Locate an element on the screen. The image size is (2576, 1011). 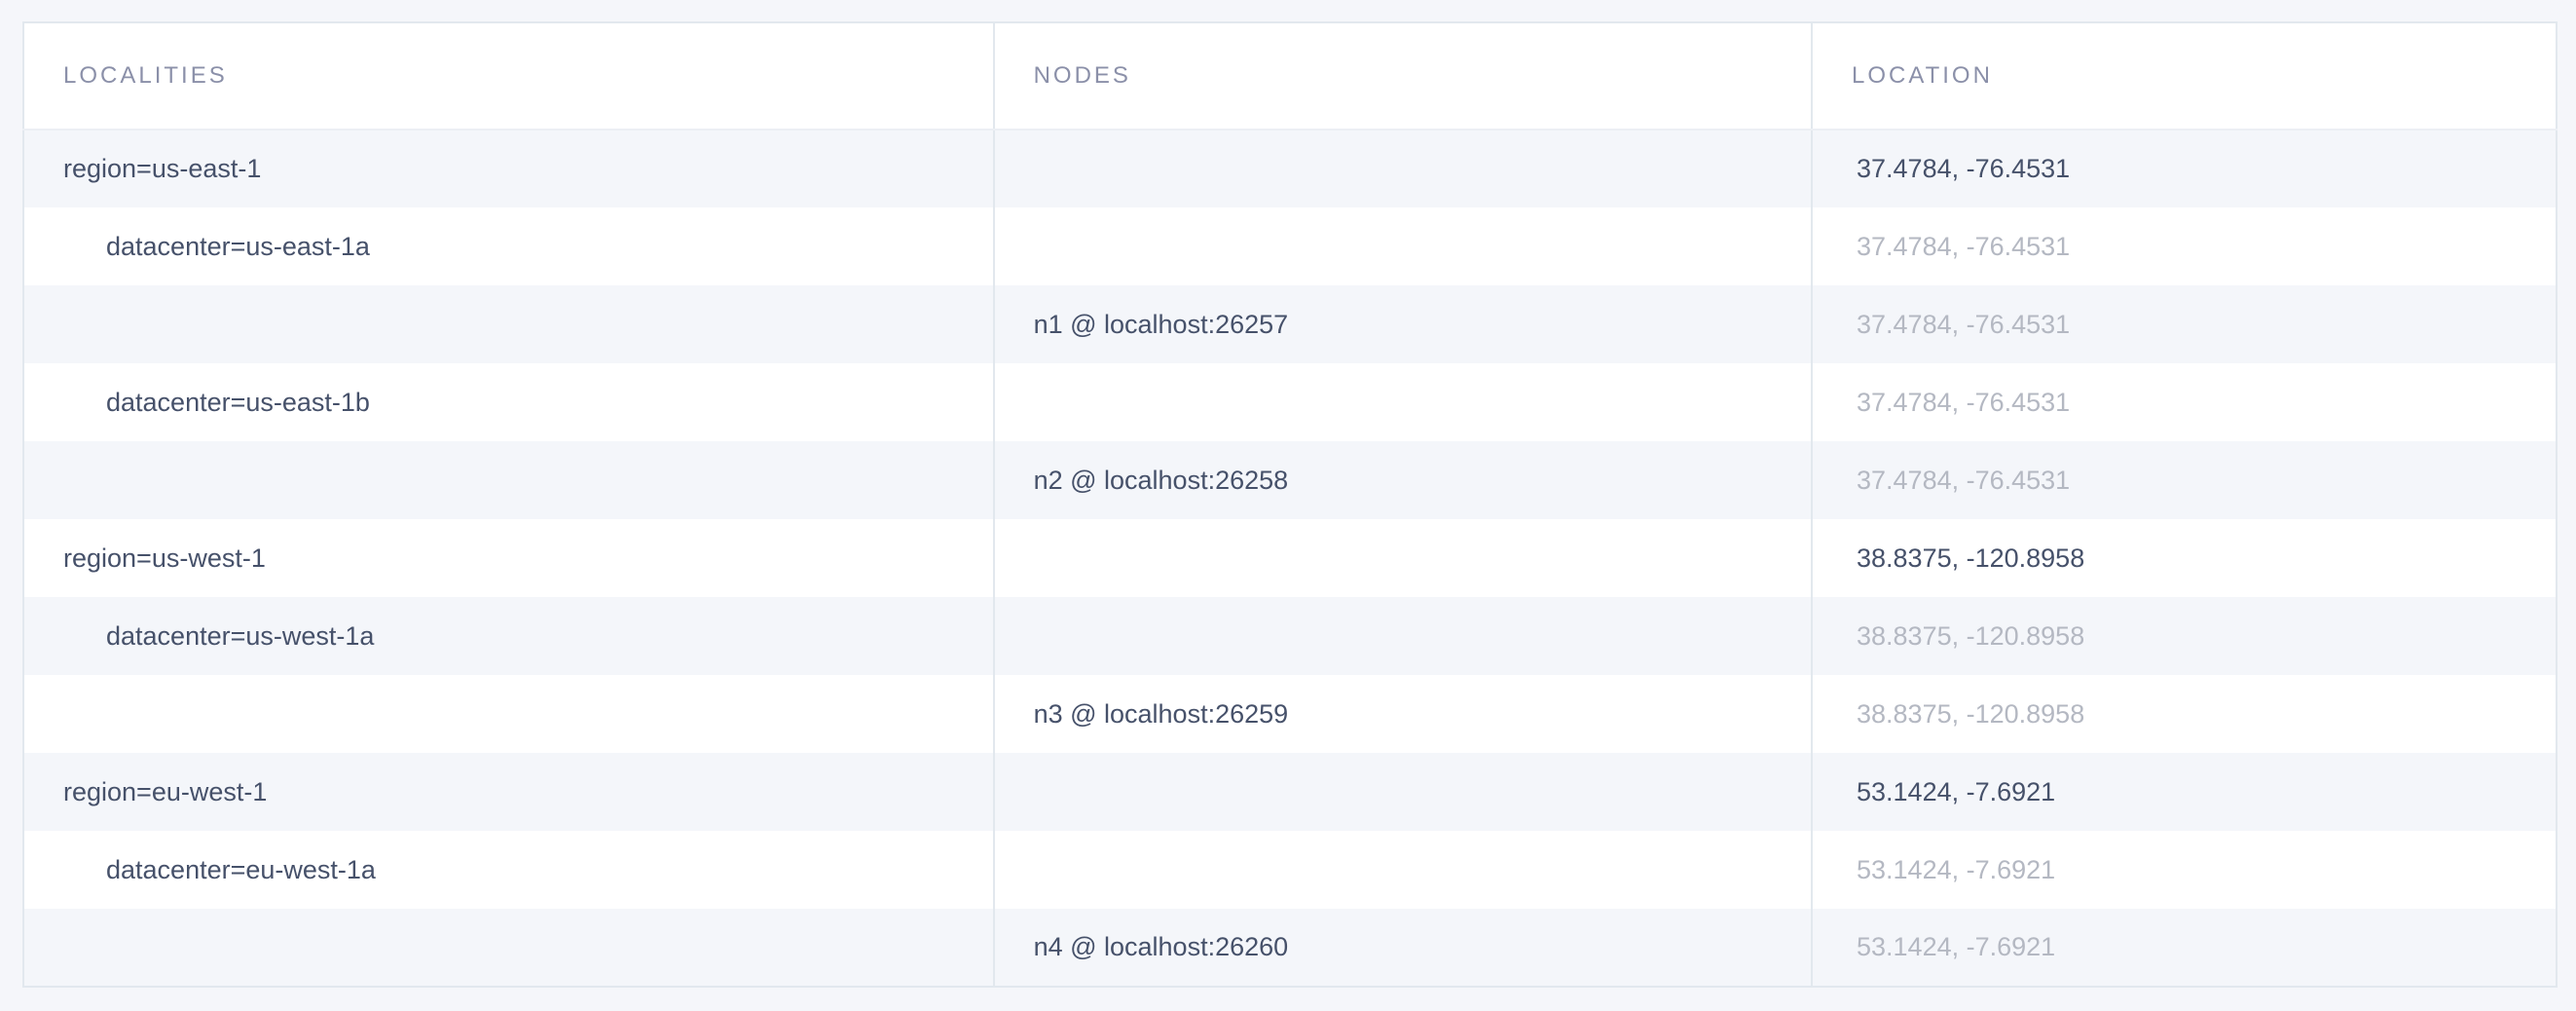
locality-cell: datacenter=us-east-1b is located at coordinates (238, 402).